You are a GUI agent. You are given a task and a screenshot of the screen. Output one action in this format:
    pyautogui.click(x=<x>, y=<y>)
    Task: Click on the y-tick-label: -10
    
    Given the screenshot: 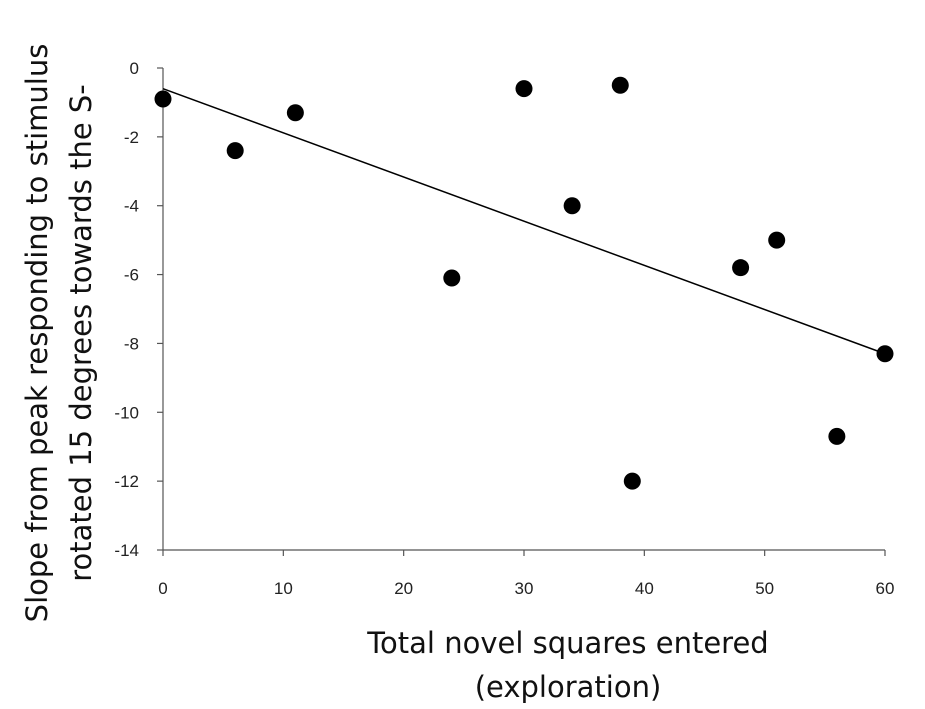 What is the action you would take?
    pyautogui.click(x=126, y=412)
    